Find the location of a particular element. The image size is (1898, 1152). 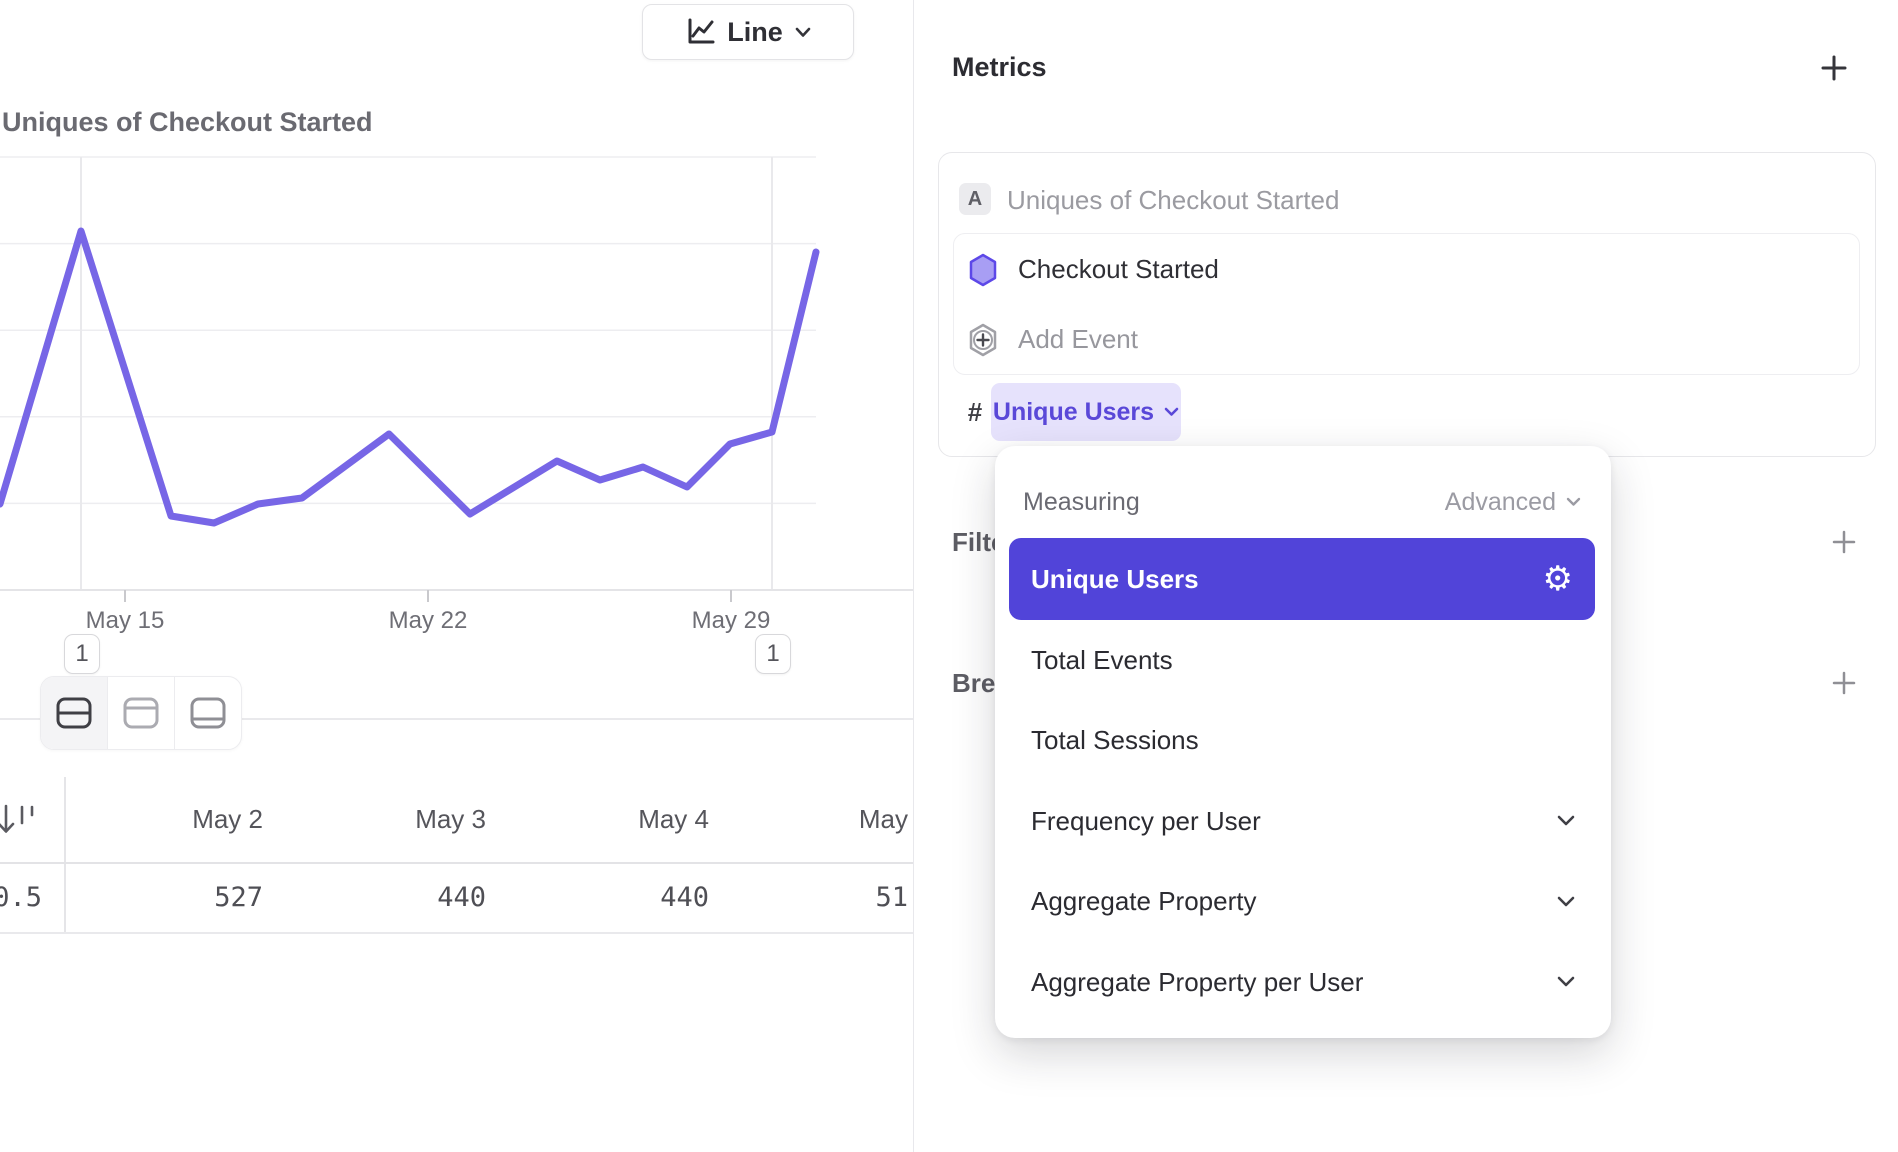

split-view-icon is located at coordinates (74, 713).